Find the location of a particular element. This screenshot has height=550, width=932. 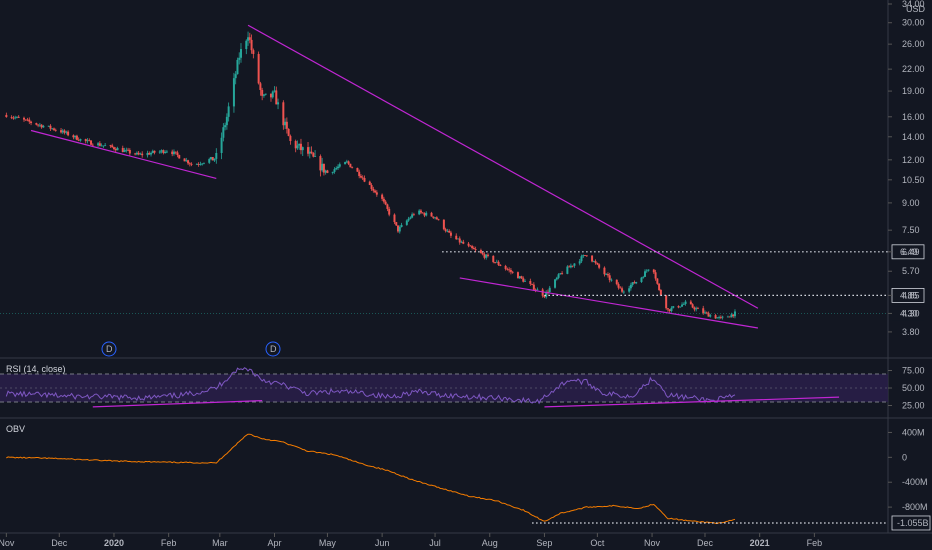

rsi-axis: 75.00 50.00 25.00 is located at coordinates (906, 388).